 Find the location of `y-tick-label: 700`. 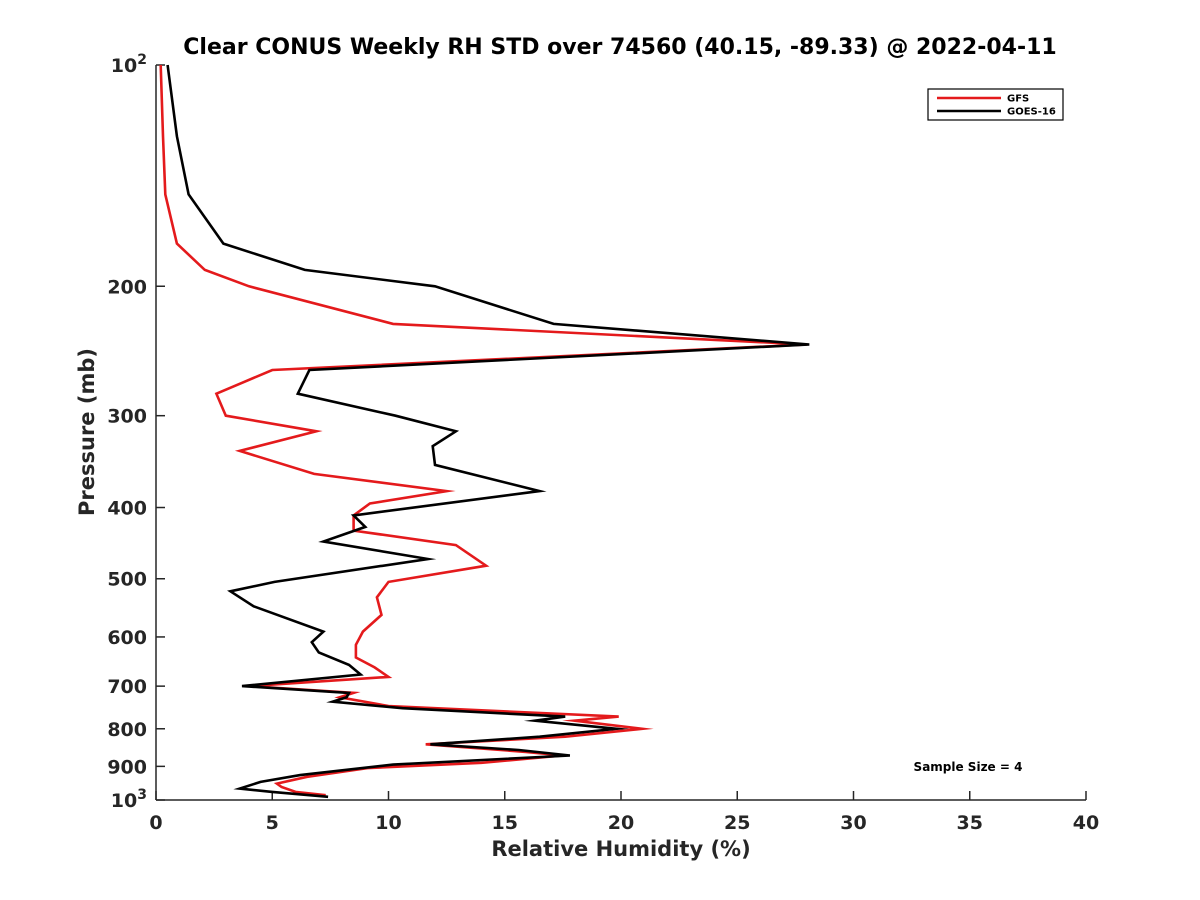

y-tick-label: 700 is located at coordinates (127, 687).